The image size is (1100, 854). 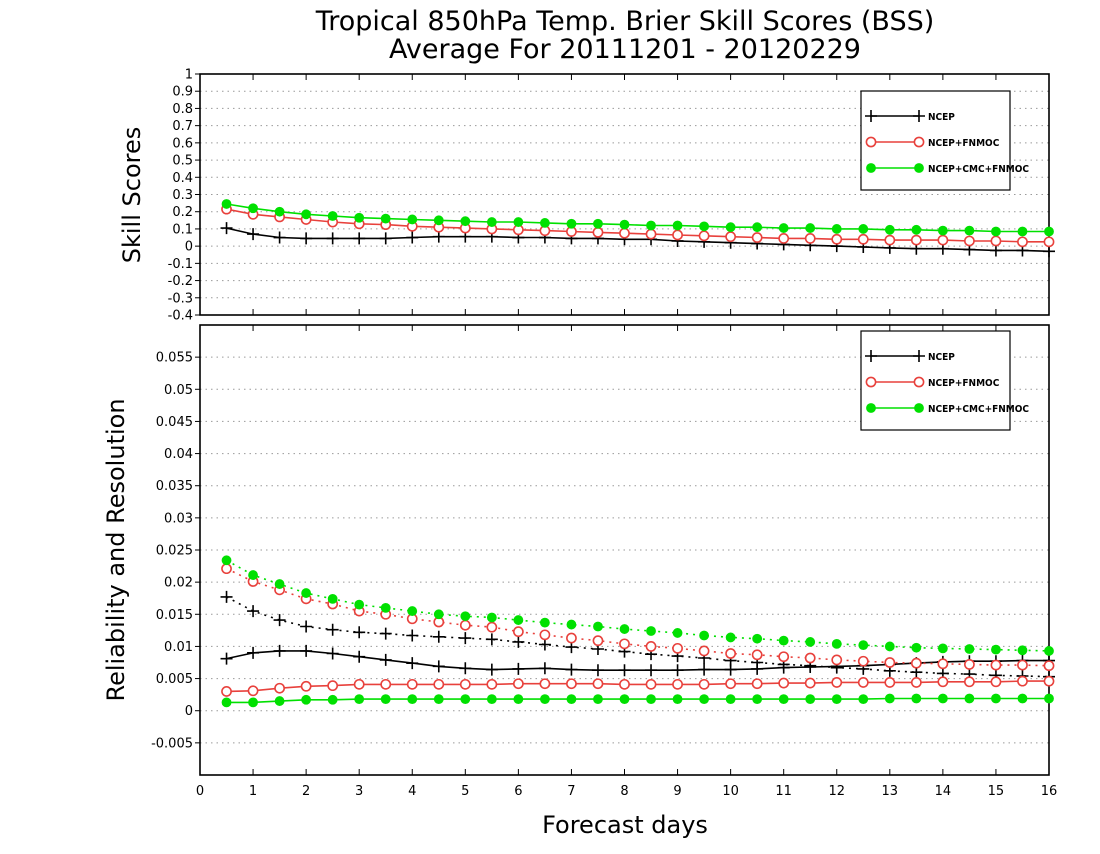 I want to click on x-tick-label: 5, so click(x=465, y=791).